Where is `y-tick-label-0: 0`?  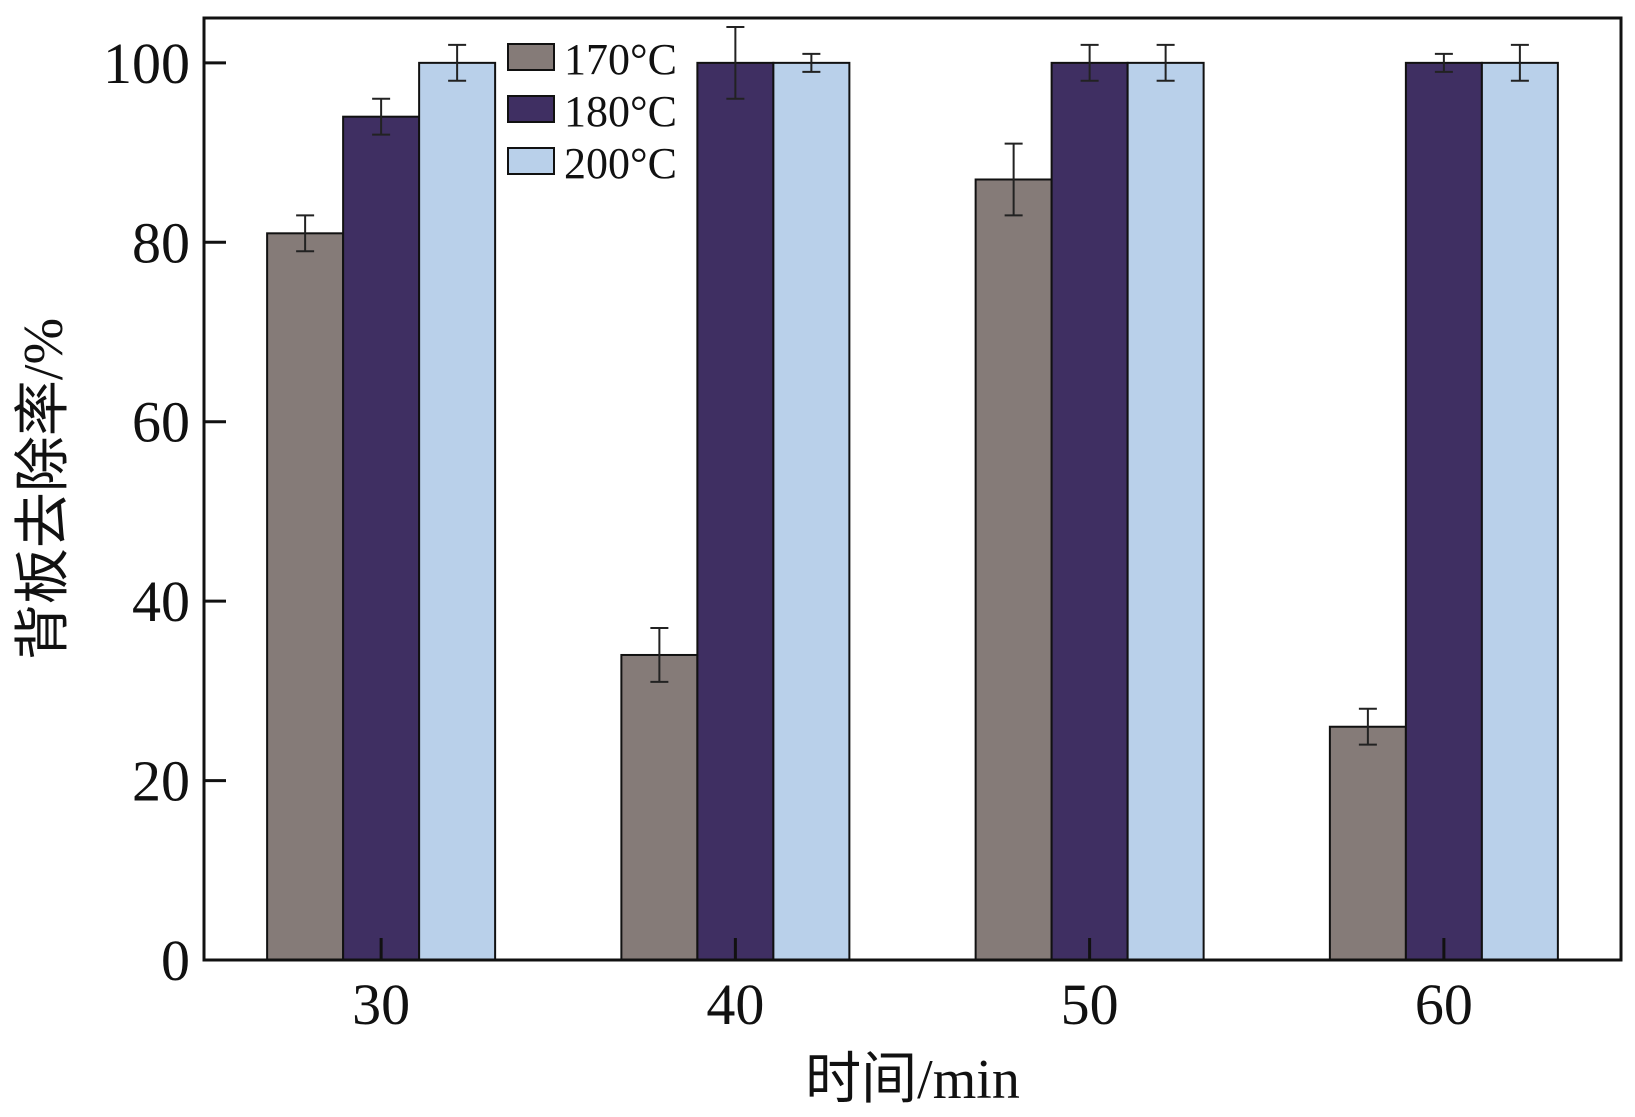 y-tick-label-0: 0 is located at coordinates (175, 960).